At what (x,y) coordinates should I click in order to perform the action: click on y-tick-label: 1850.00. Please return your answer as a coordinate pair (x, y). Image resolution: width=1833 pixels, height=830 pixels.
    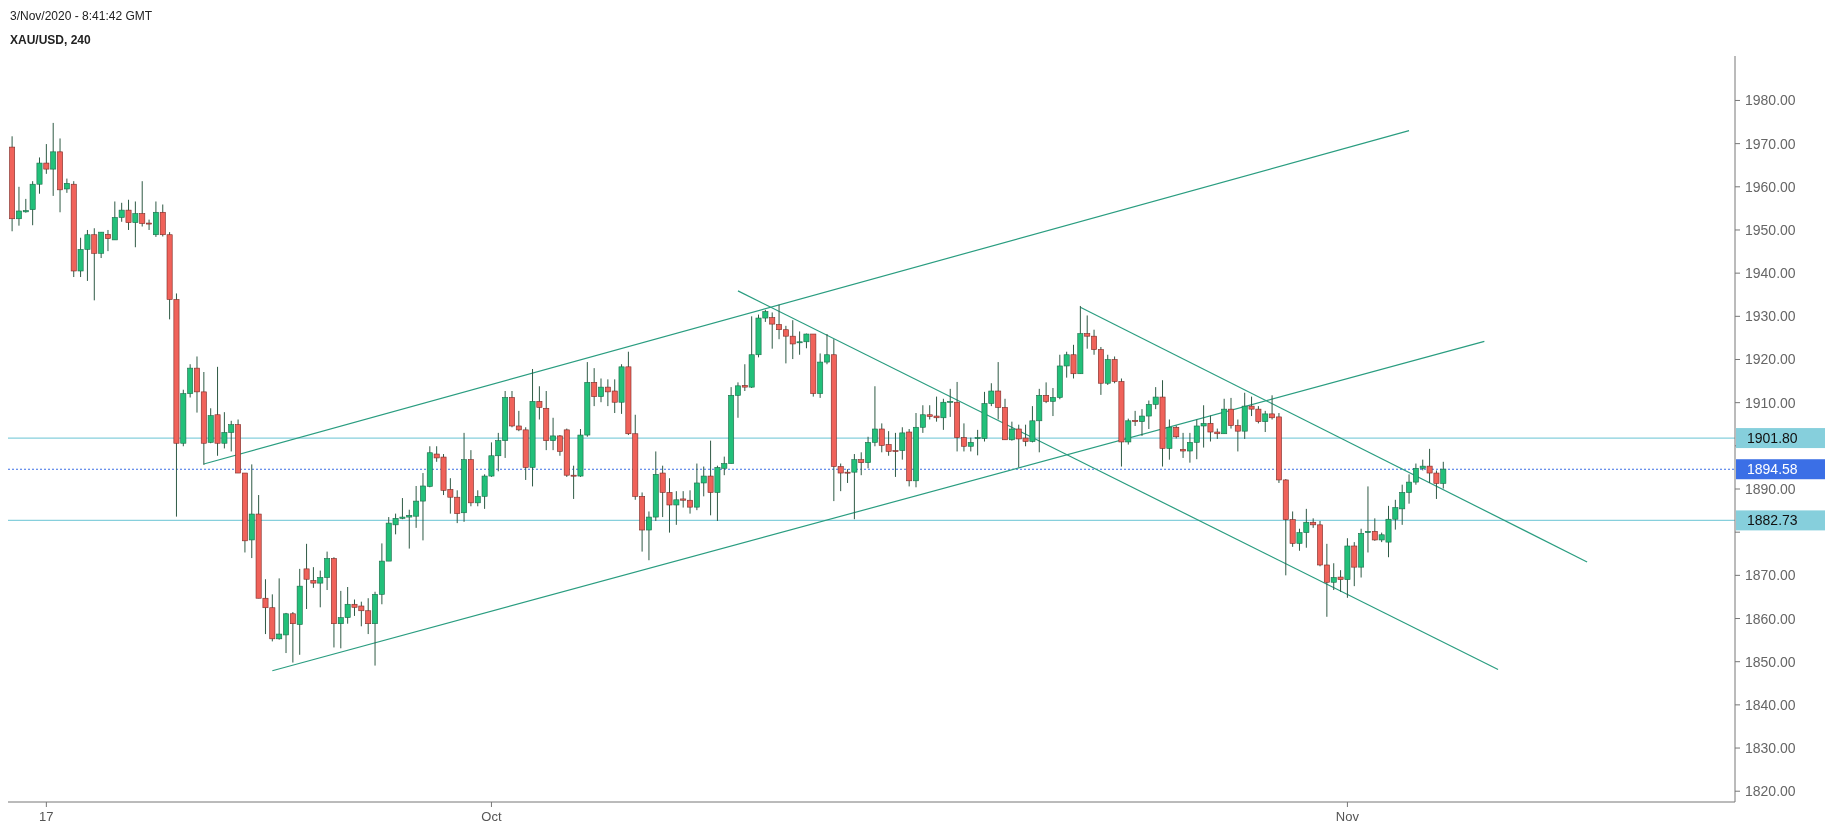
    Looking at the image, I should click on (1770, 661).